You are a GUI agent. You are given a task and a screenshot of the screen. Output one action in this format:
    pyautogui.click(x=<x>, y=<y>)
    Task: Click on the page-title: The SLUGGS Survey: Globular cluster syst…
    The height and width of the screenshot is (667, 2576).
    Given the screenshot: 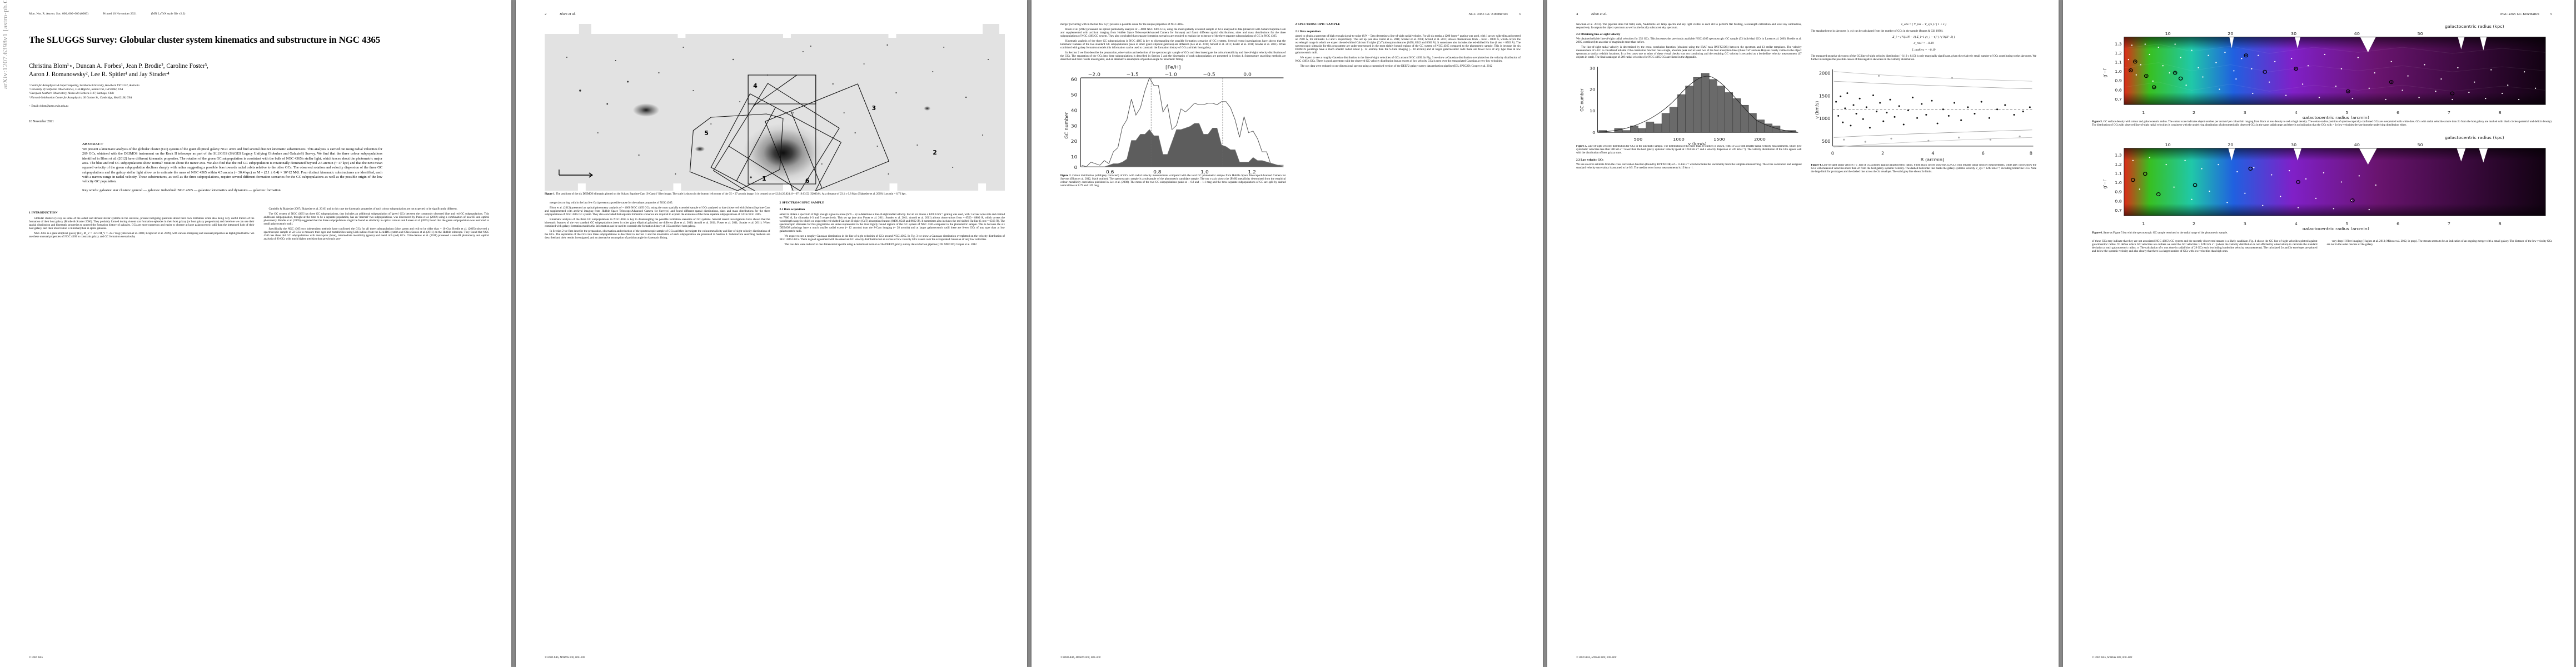 What is the action you would take?
    pyautogui.click(x=205, y=39)
    